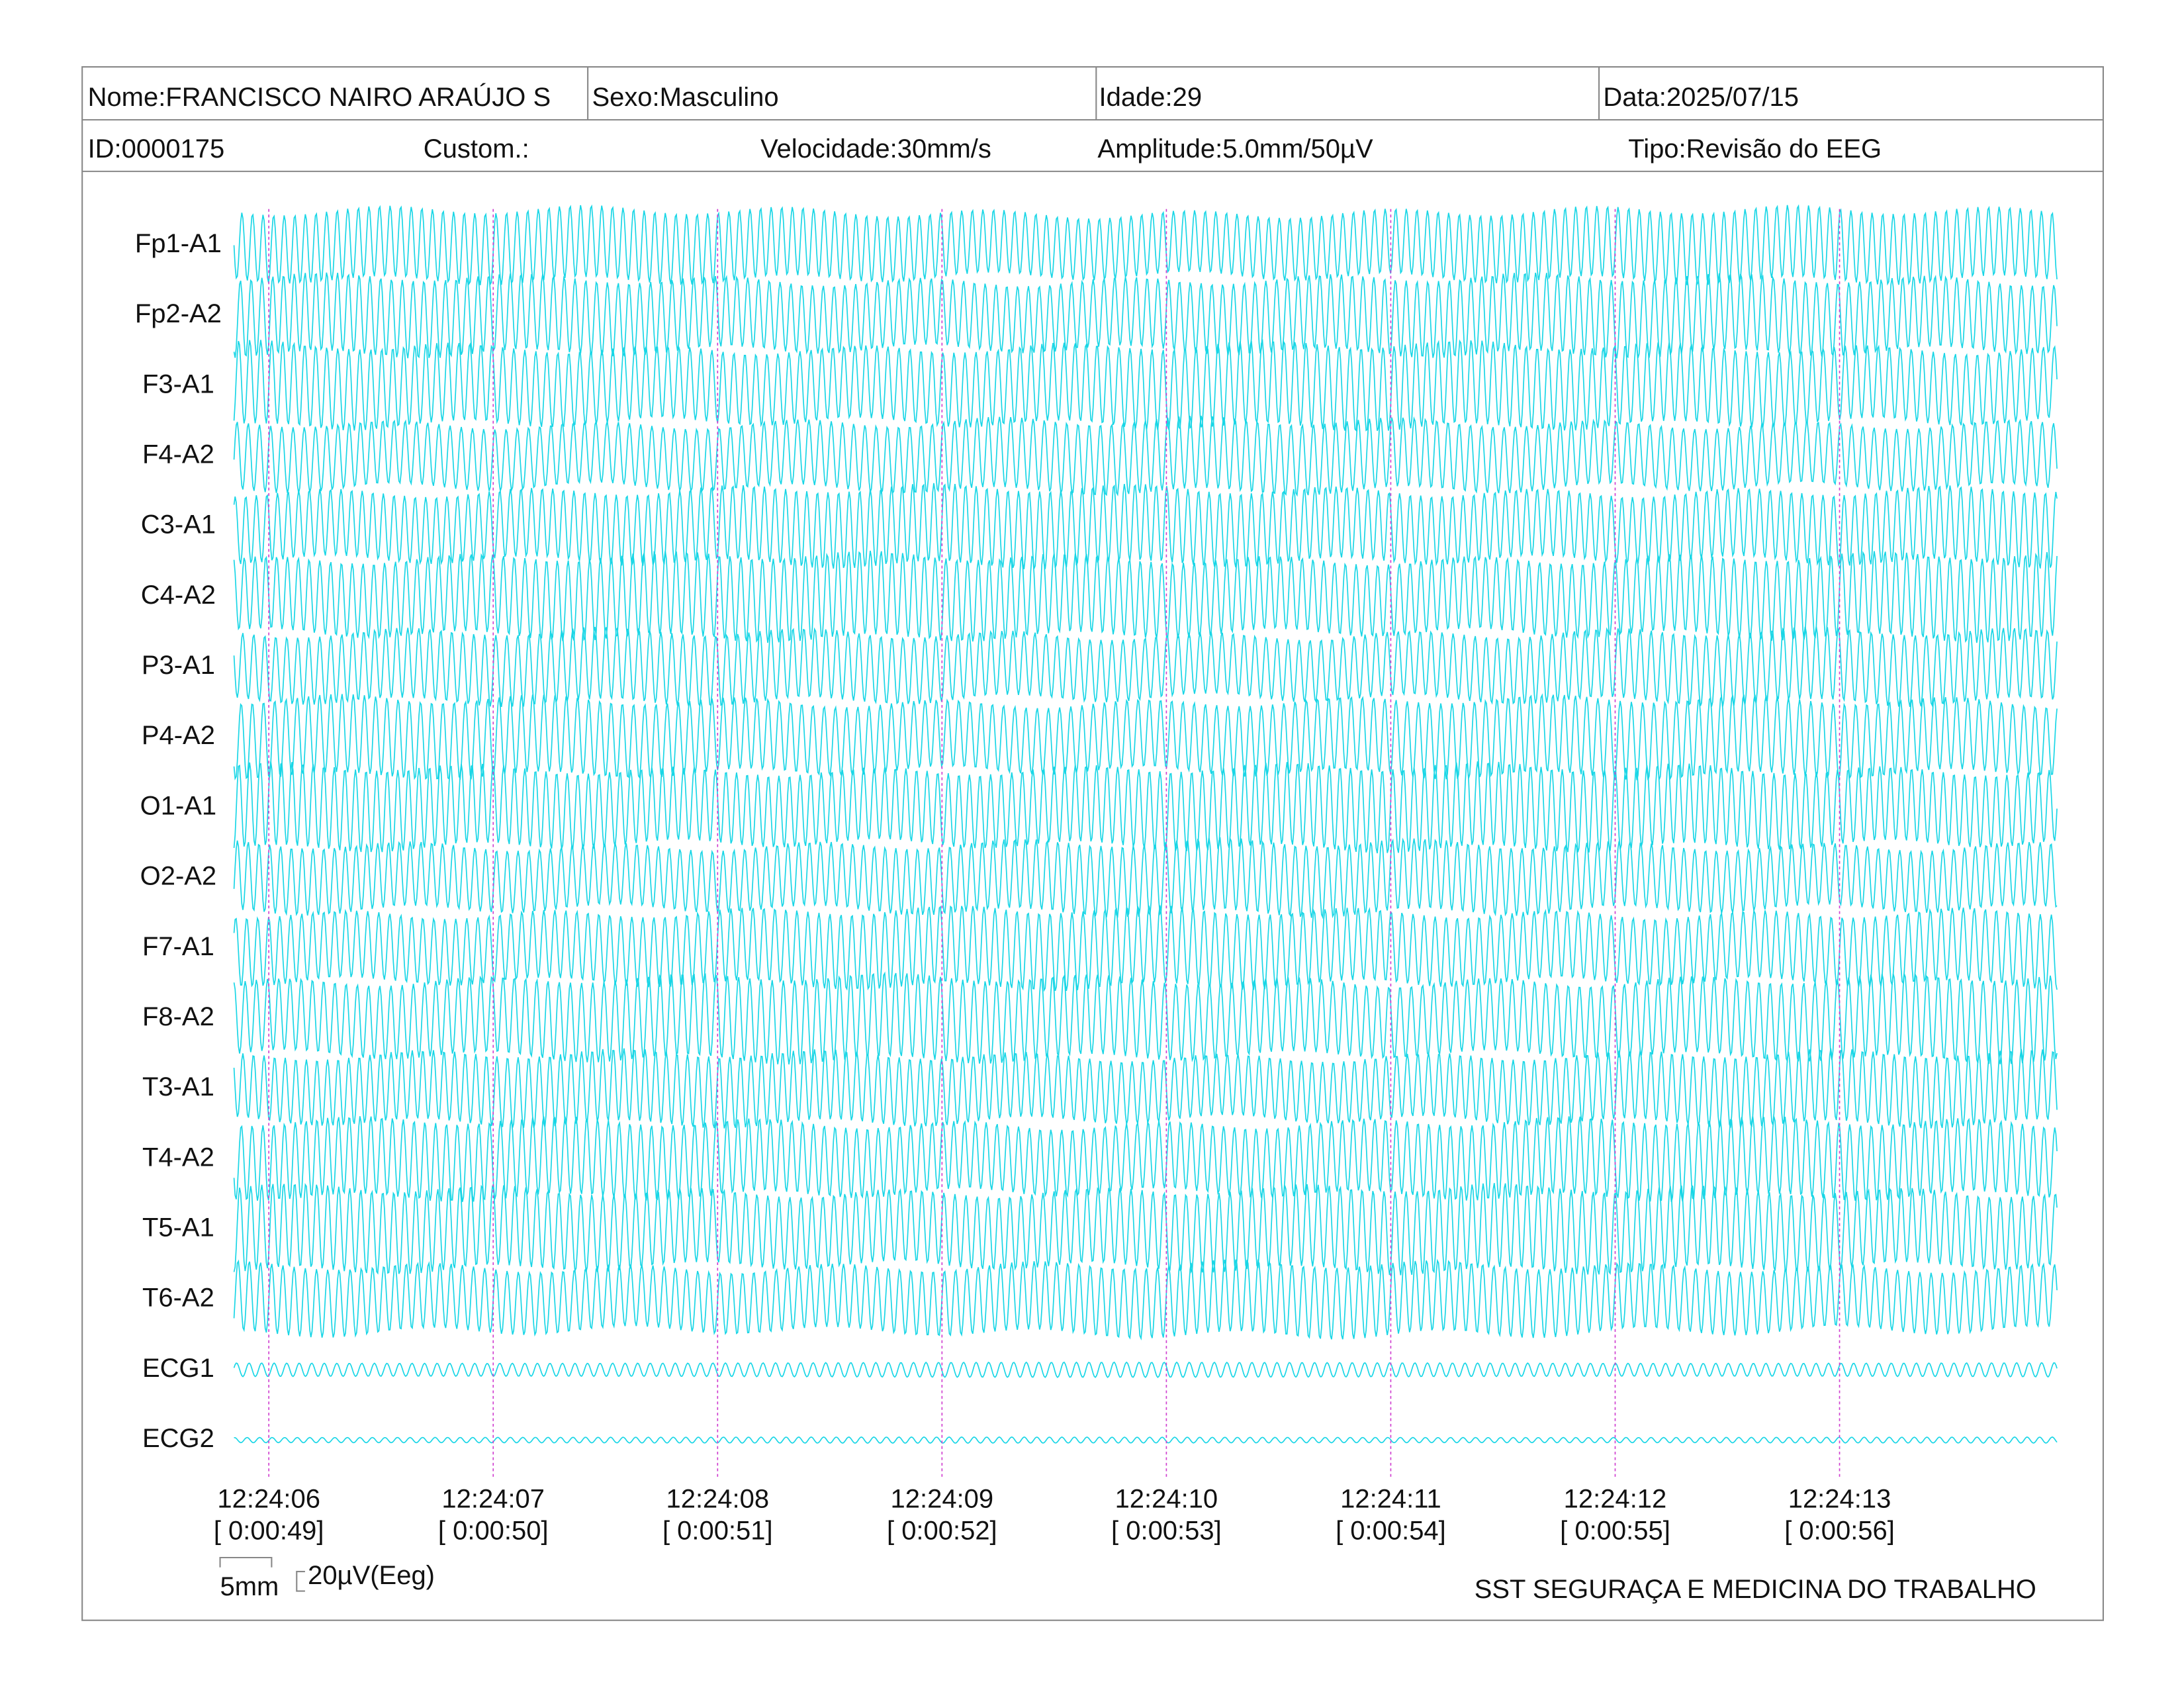 This screenshot has width=2184, height=1688. I want to click on clock-time: 12:24:07, so click(493, 1498).